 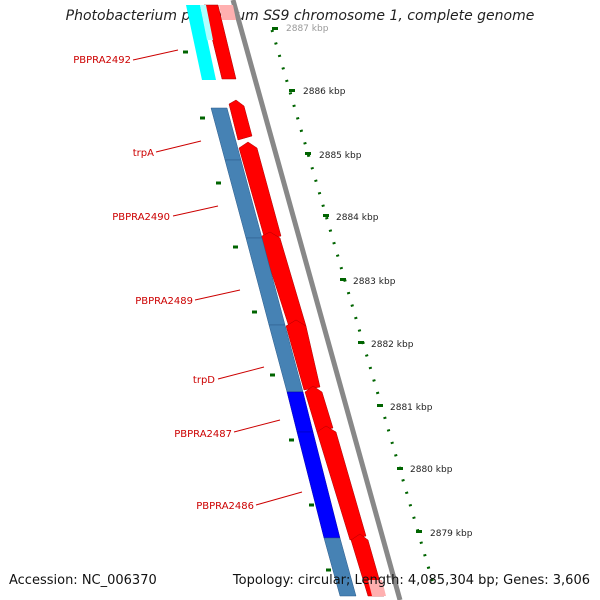 What do you see at coordinates (451, 534) in the screenshot?
I see `ruler-label: 2879 kbp` at bounding box center [451, 534].